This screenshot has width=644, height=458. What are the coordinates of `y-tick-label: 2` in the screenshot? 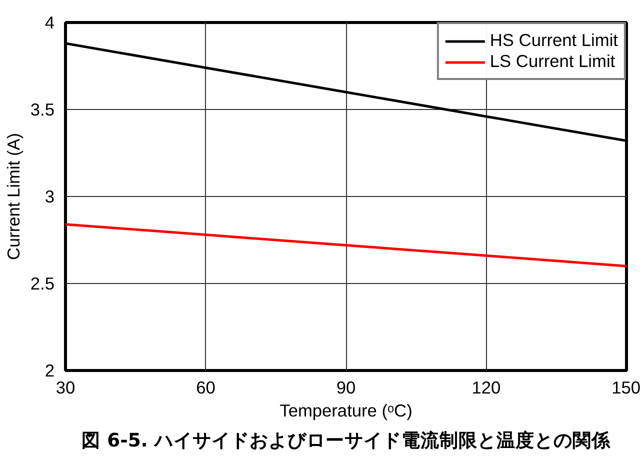 It's located at (49, 370).